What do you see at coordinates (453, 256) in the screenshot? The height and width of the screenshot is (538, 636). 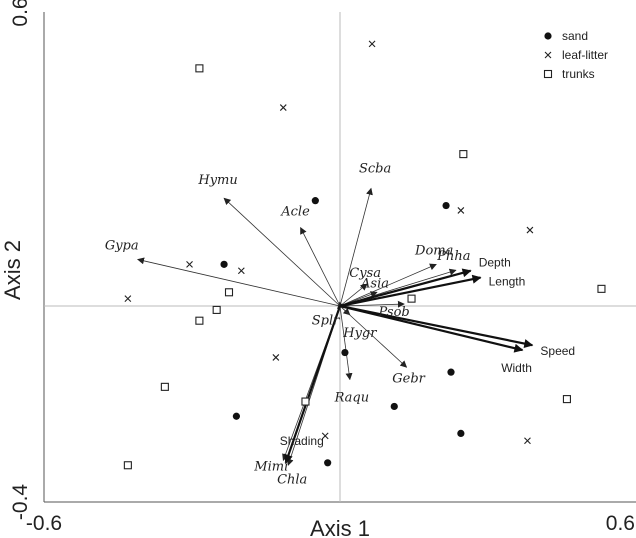 I see `vector-label-phha: Phha` at bounding box center [453, 256].